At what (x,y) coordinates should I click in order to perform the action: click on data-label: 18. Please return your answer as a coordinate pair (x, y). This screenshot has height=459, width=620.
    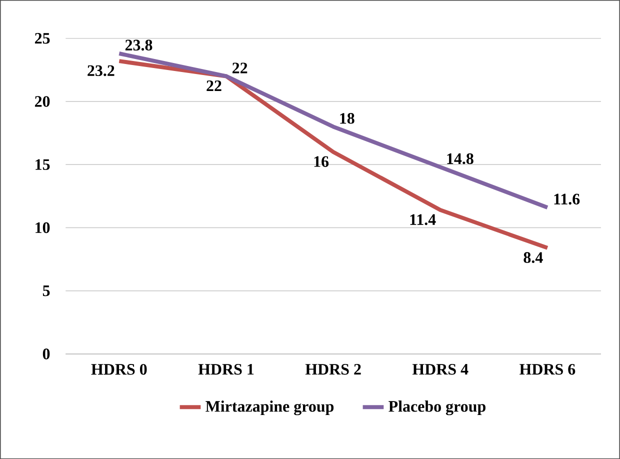
    Looking at the image, I should click on (347, 118).